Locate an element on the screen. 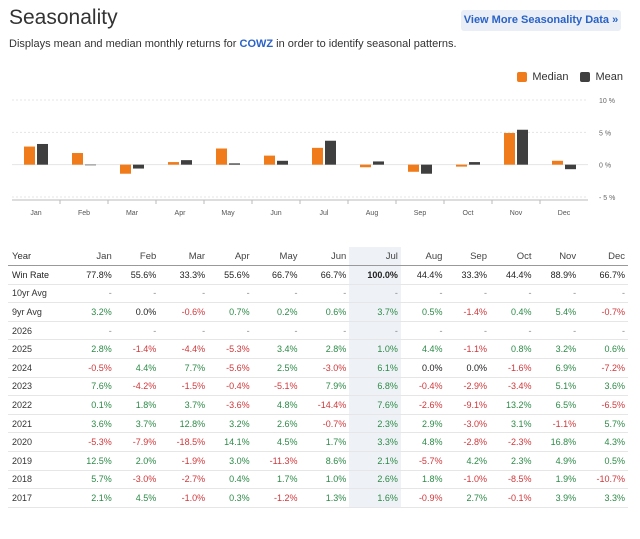 This screenshot has width=640, height=539. legend-item-mean: Mean is located at coordinates (601, 77).